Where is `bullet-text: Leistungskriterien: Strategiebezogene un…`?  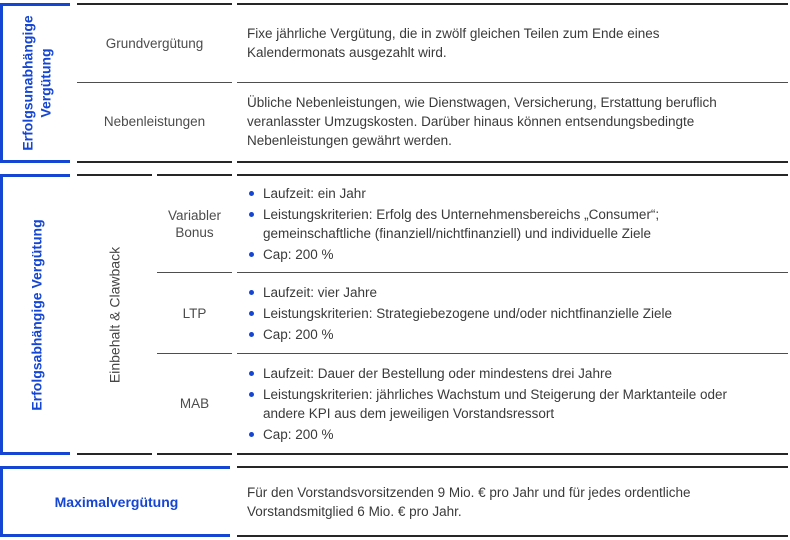
bullet-text: Leistungskriterien: Strategiebezogene un… is located at coordinates (468, 313).